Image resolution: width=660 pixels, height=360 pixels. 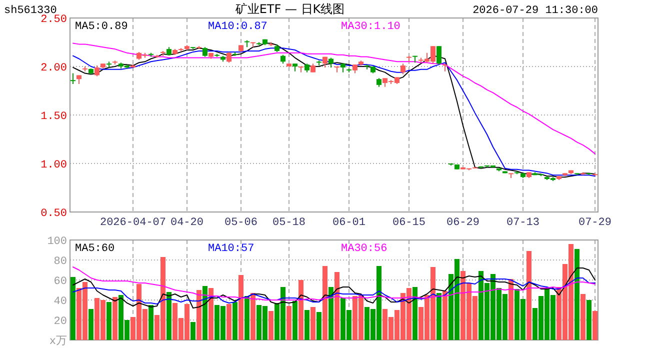 I want to click on x-tick-label: 2026-04-07, so click(x=133, y=223).